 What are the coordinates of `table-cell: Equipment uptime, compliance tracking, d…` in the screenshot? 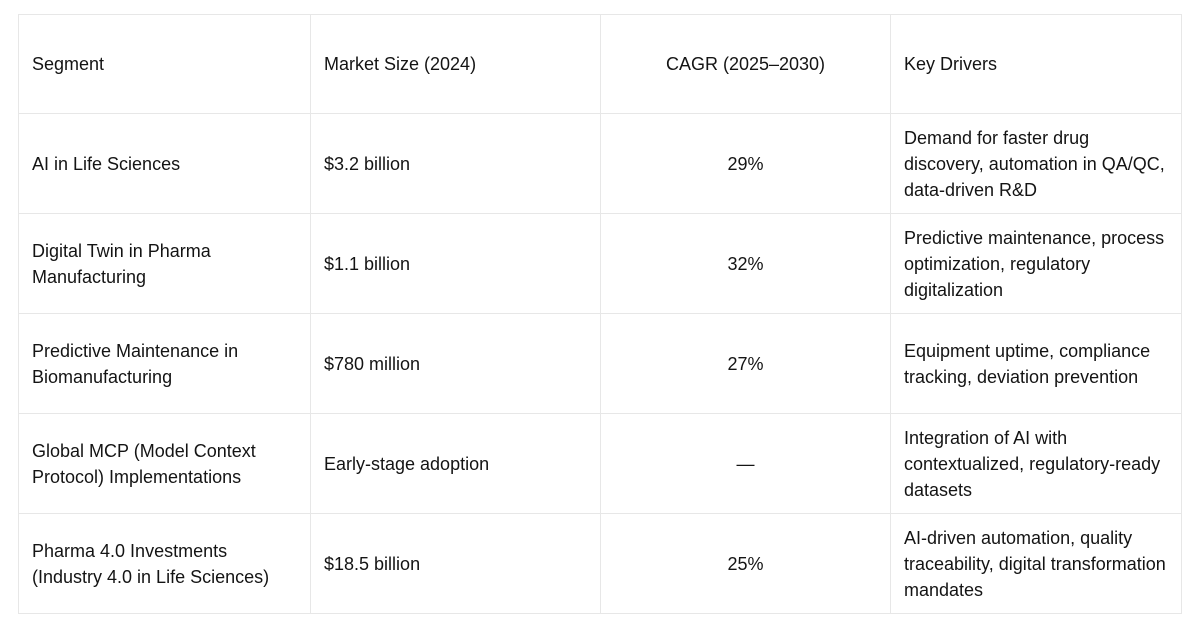 It's located at (1036, 363).